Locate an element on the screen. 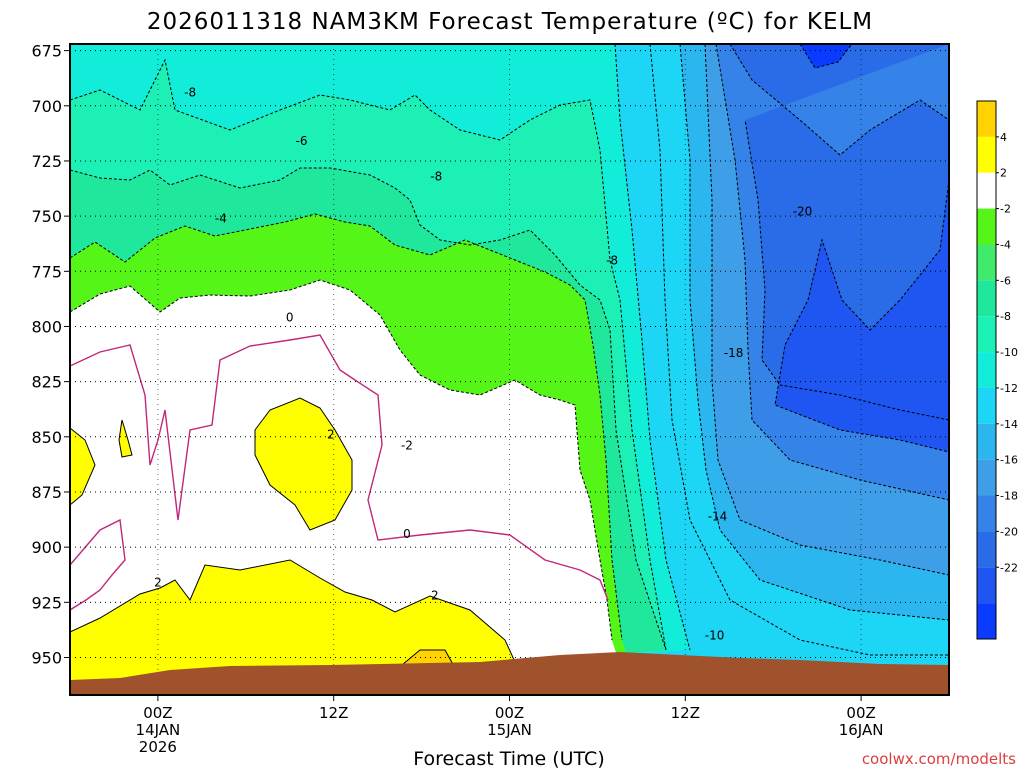 Image resolution: width=1024 pixels, height=768 pixels. y-tick-label: 675 is located at coordinates (46, 51).